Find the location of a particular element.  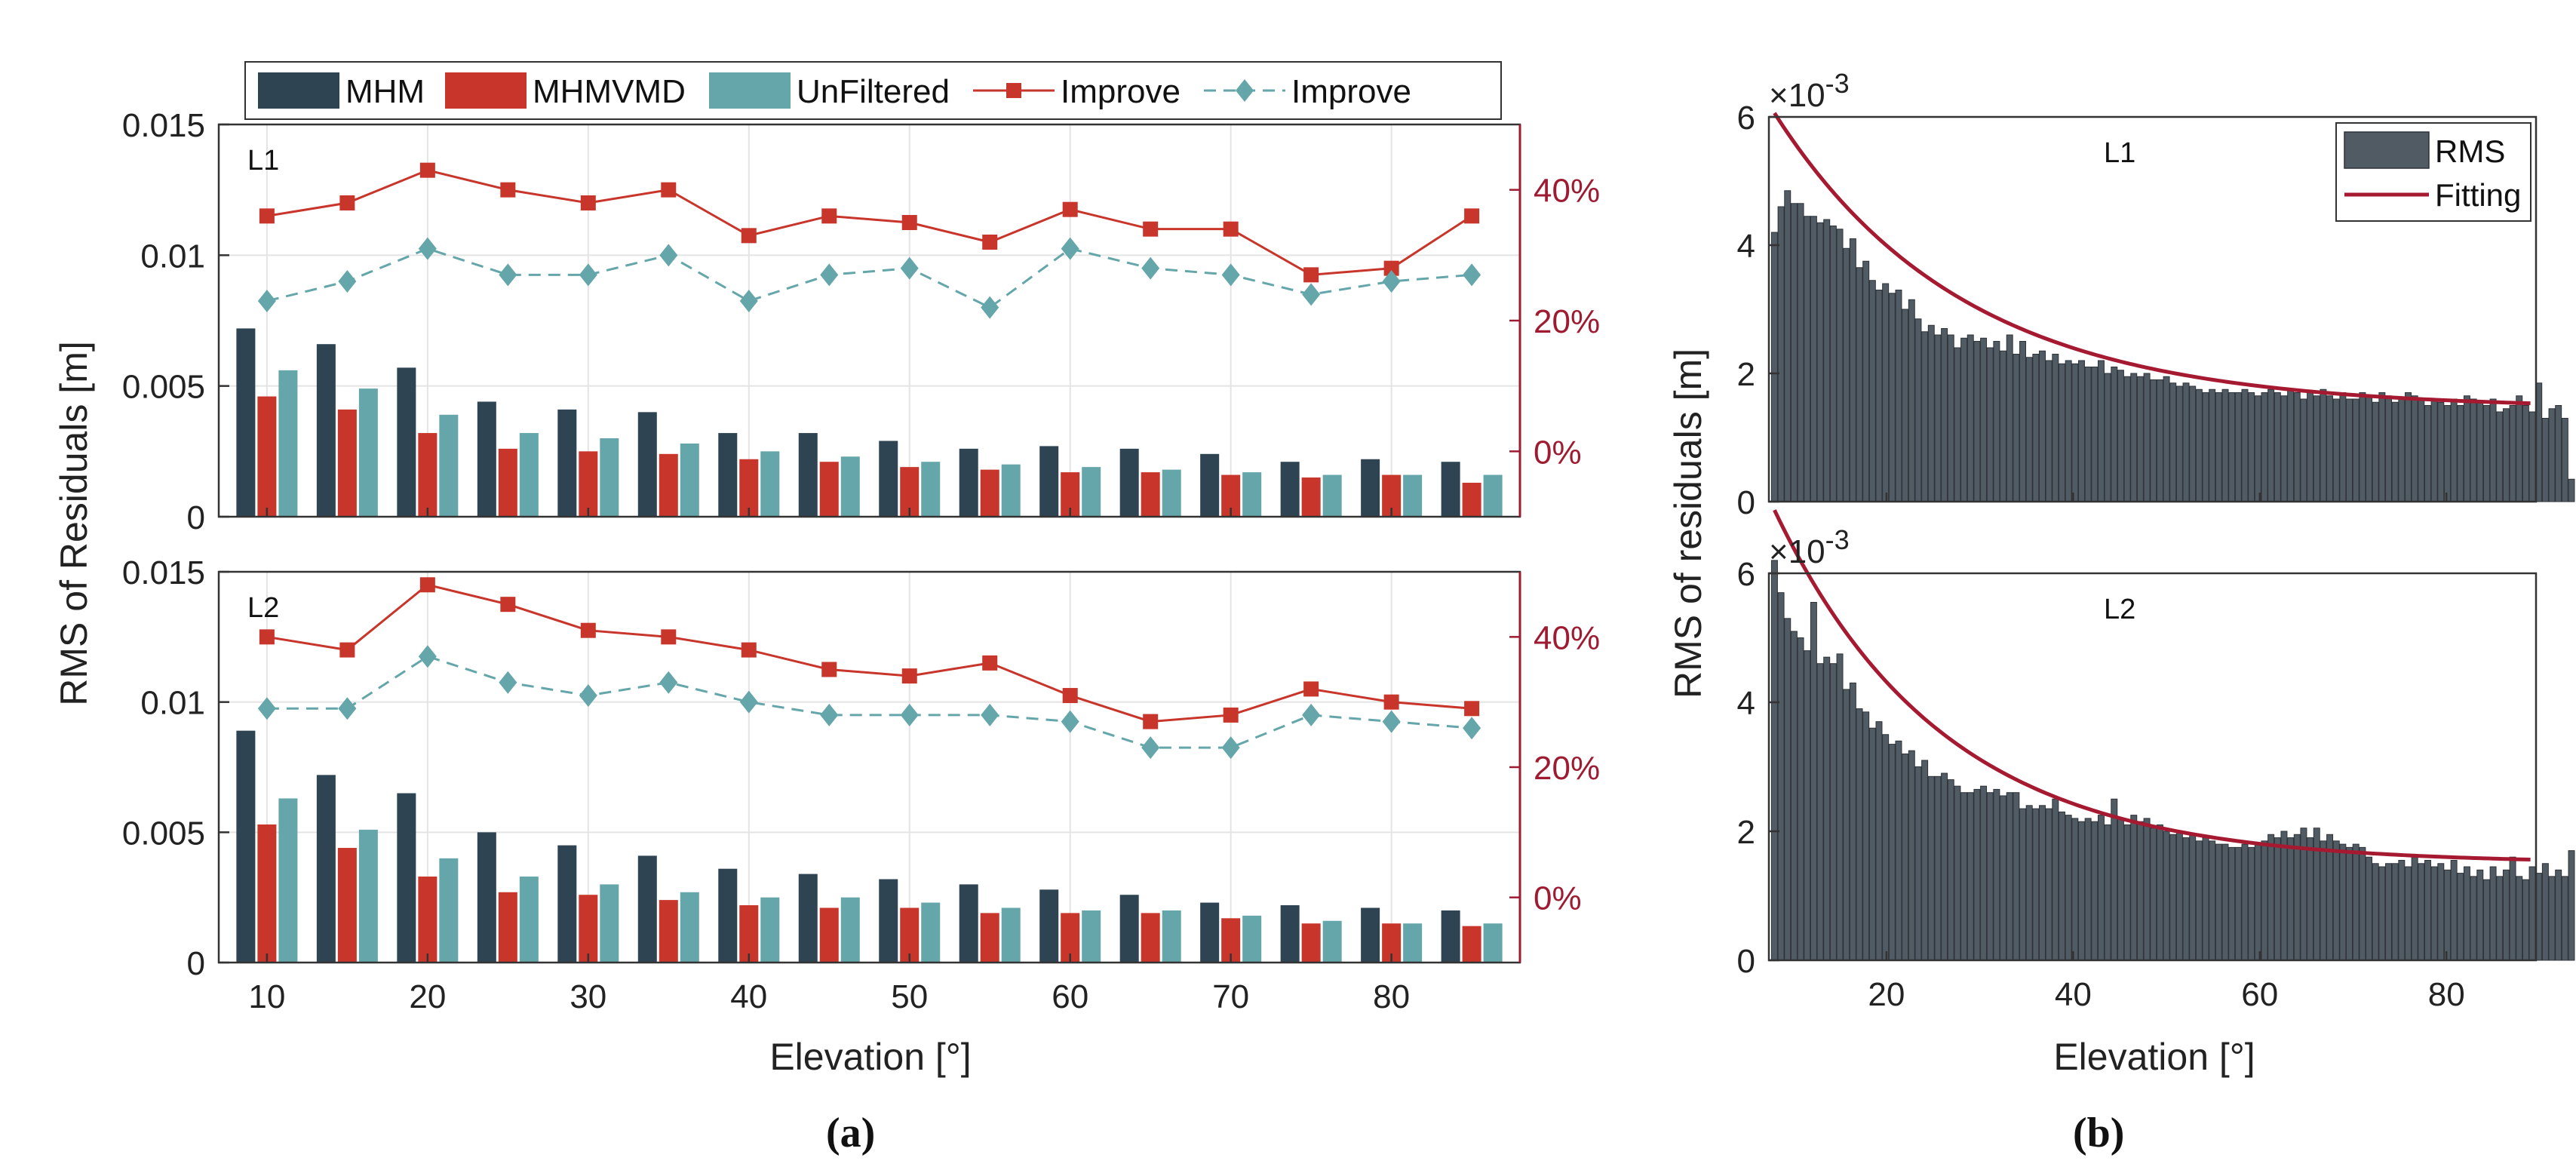

x-tick-label: 40 is located at coordinates (2073, 994).